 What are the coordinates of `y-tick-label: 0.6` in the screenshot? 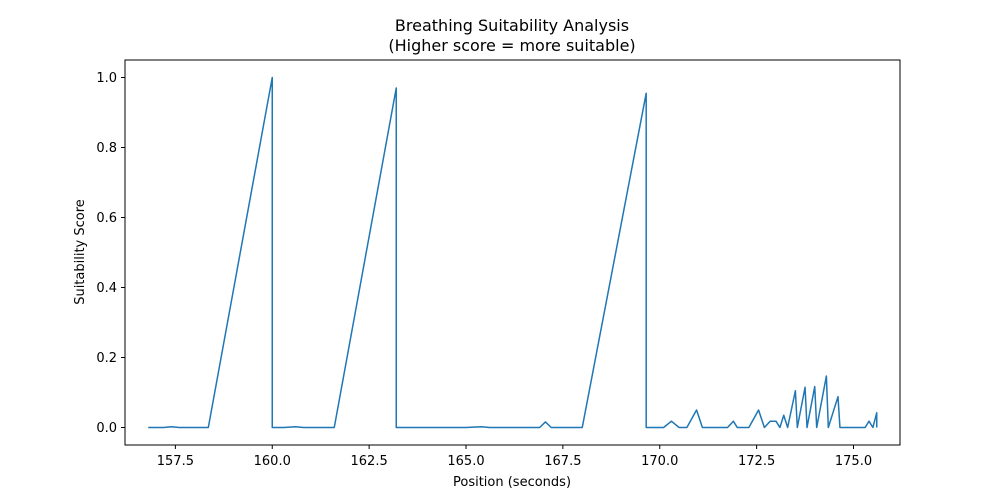 It's located at (106, 218).